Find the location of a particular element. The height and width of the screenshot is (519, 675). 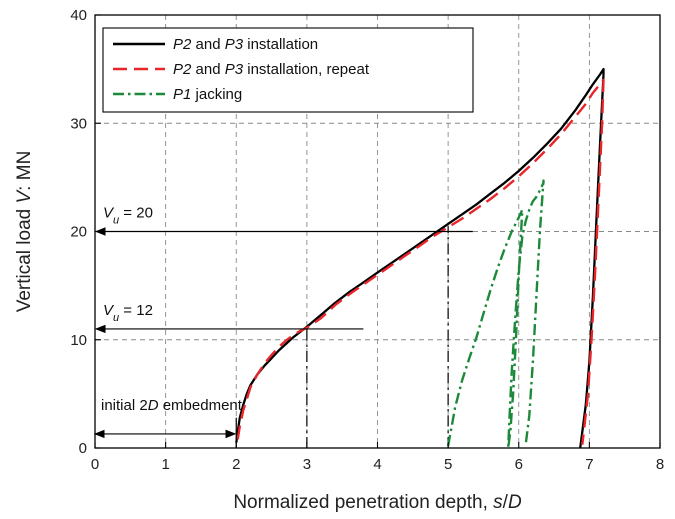

legend-label-0: P2 and P3 installation is located at coordinates (245, 44).